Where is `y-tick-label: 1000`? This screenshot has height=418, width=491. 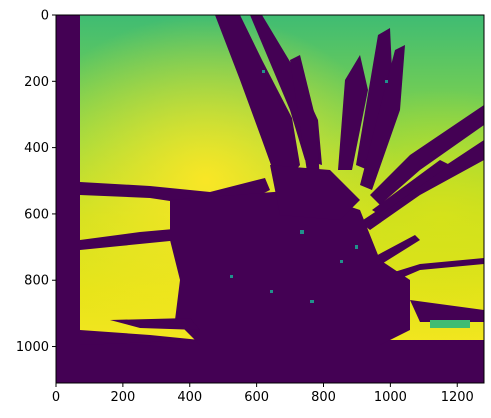 y-tick-label: 1000 is located at coordinates (32, 347).